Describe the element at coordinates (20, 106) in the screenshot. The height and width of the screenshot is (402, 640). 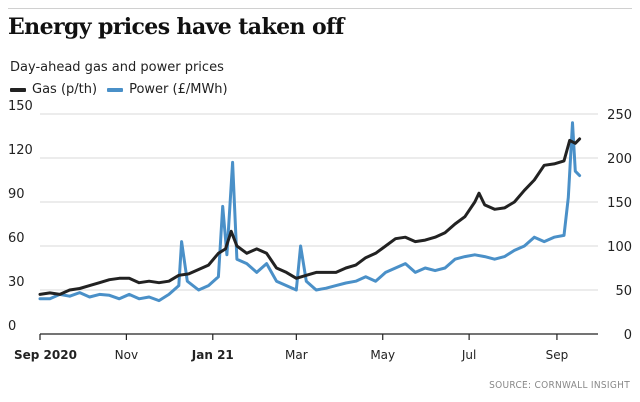
I see `y-left-tick-label: 150` at that location.